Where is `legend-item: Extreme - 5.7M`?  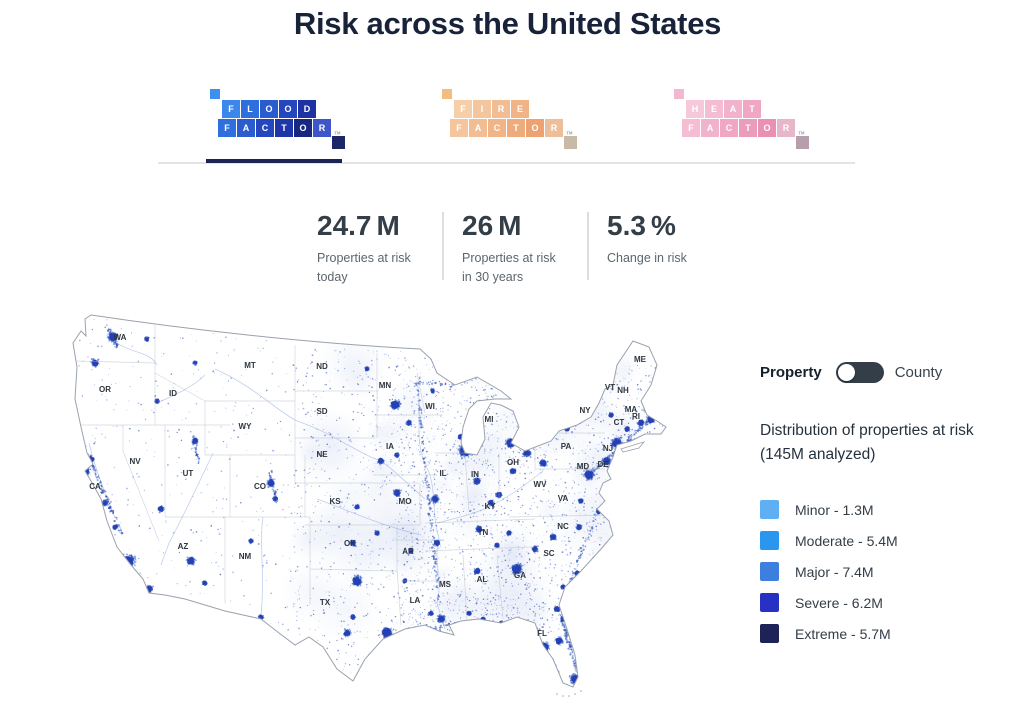 legend-item: Extreme - 5.7M is located at coordinates (829, 633).